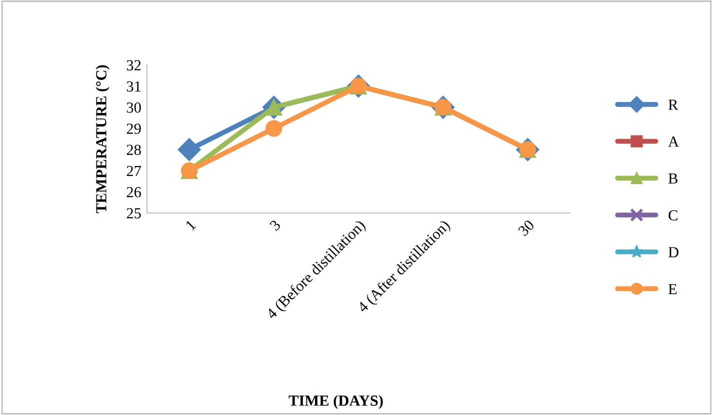  What do you see at coordinates (190, 225) in the screenshot?
I see `x-tick-label: 1` at bounding box center [190, 225].